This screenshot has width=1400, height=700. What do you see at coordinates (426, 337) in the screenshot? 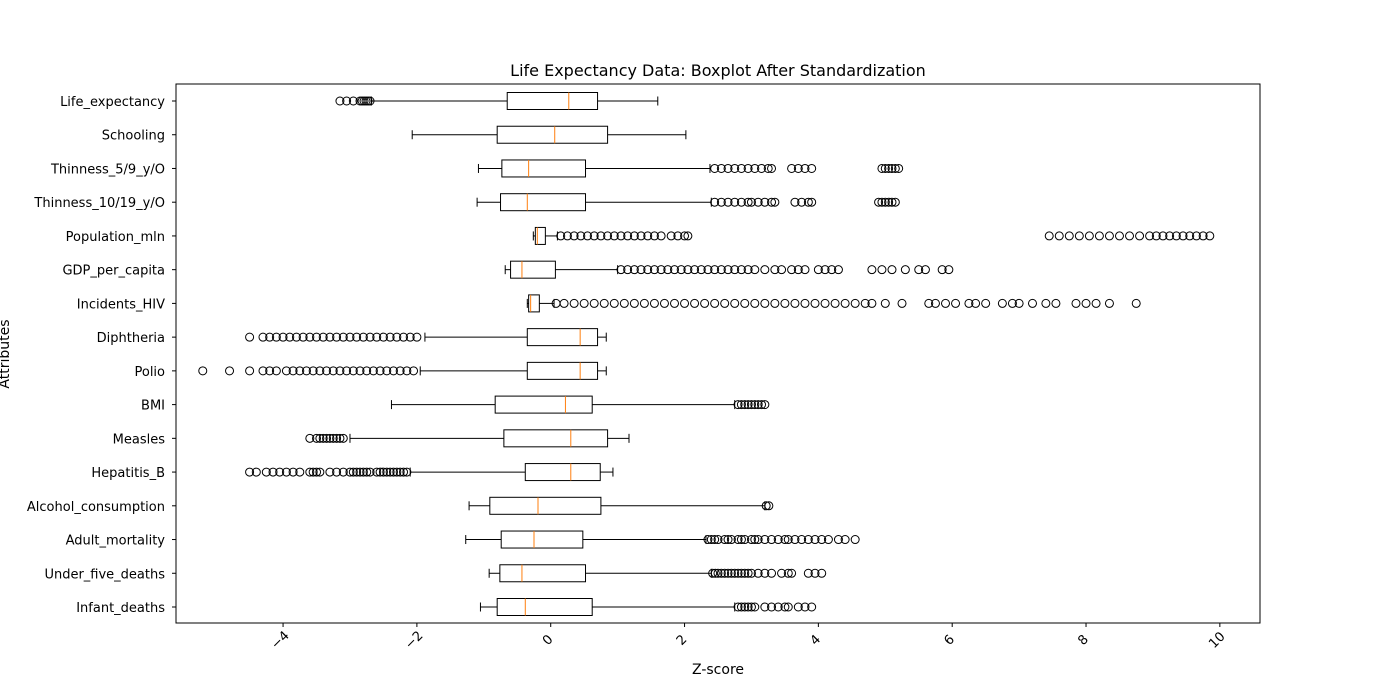
I see `boxplot-Diphtheria` at bounding box center [426, 337].